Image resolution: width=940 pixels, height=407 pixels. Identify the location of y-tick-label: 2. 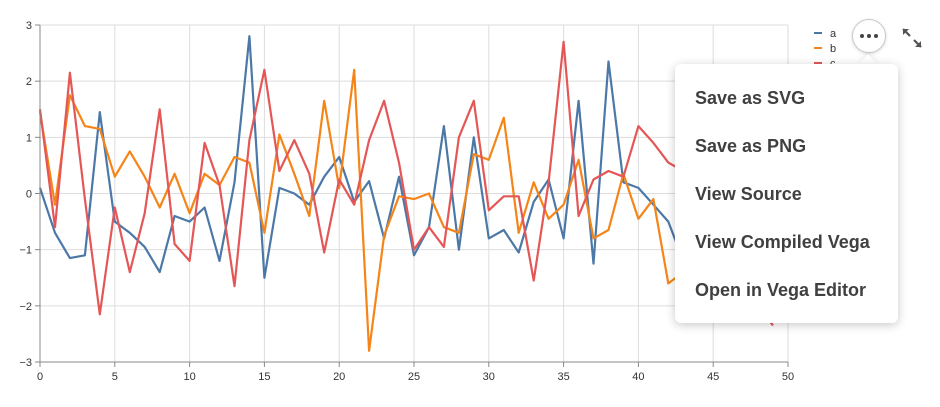
(29, 82).